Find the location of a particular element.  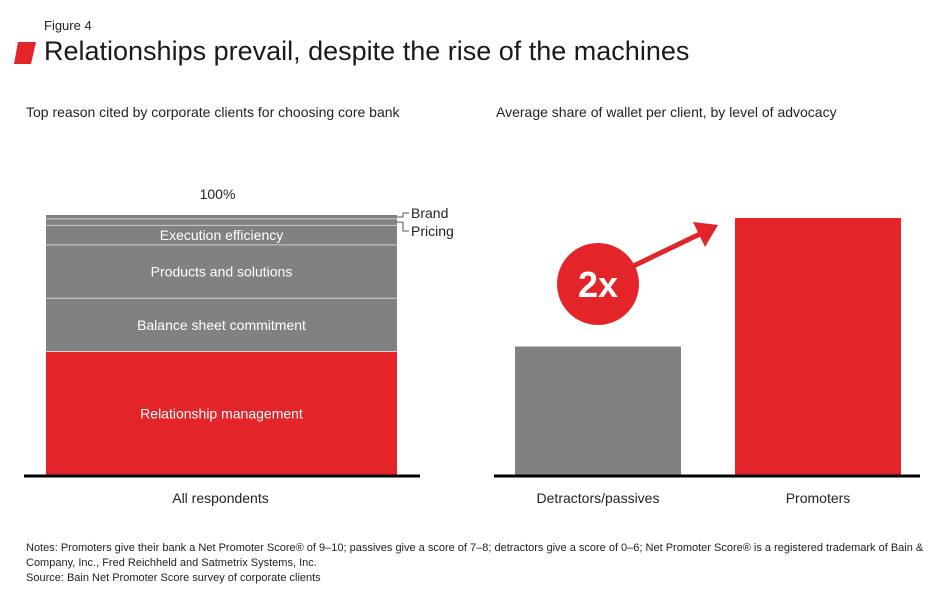

category-label: All respondents is located at coordinates (220, 498).